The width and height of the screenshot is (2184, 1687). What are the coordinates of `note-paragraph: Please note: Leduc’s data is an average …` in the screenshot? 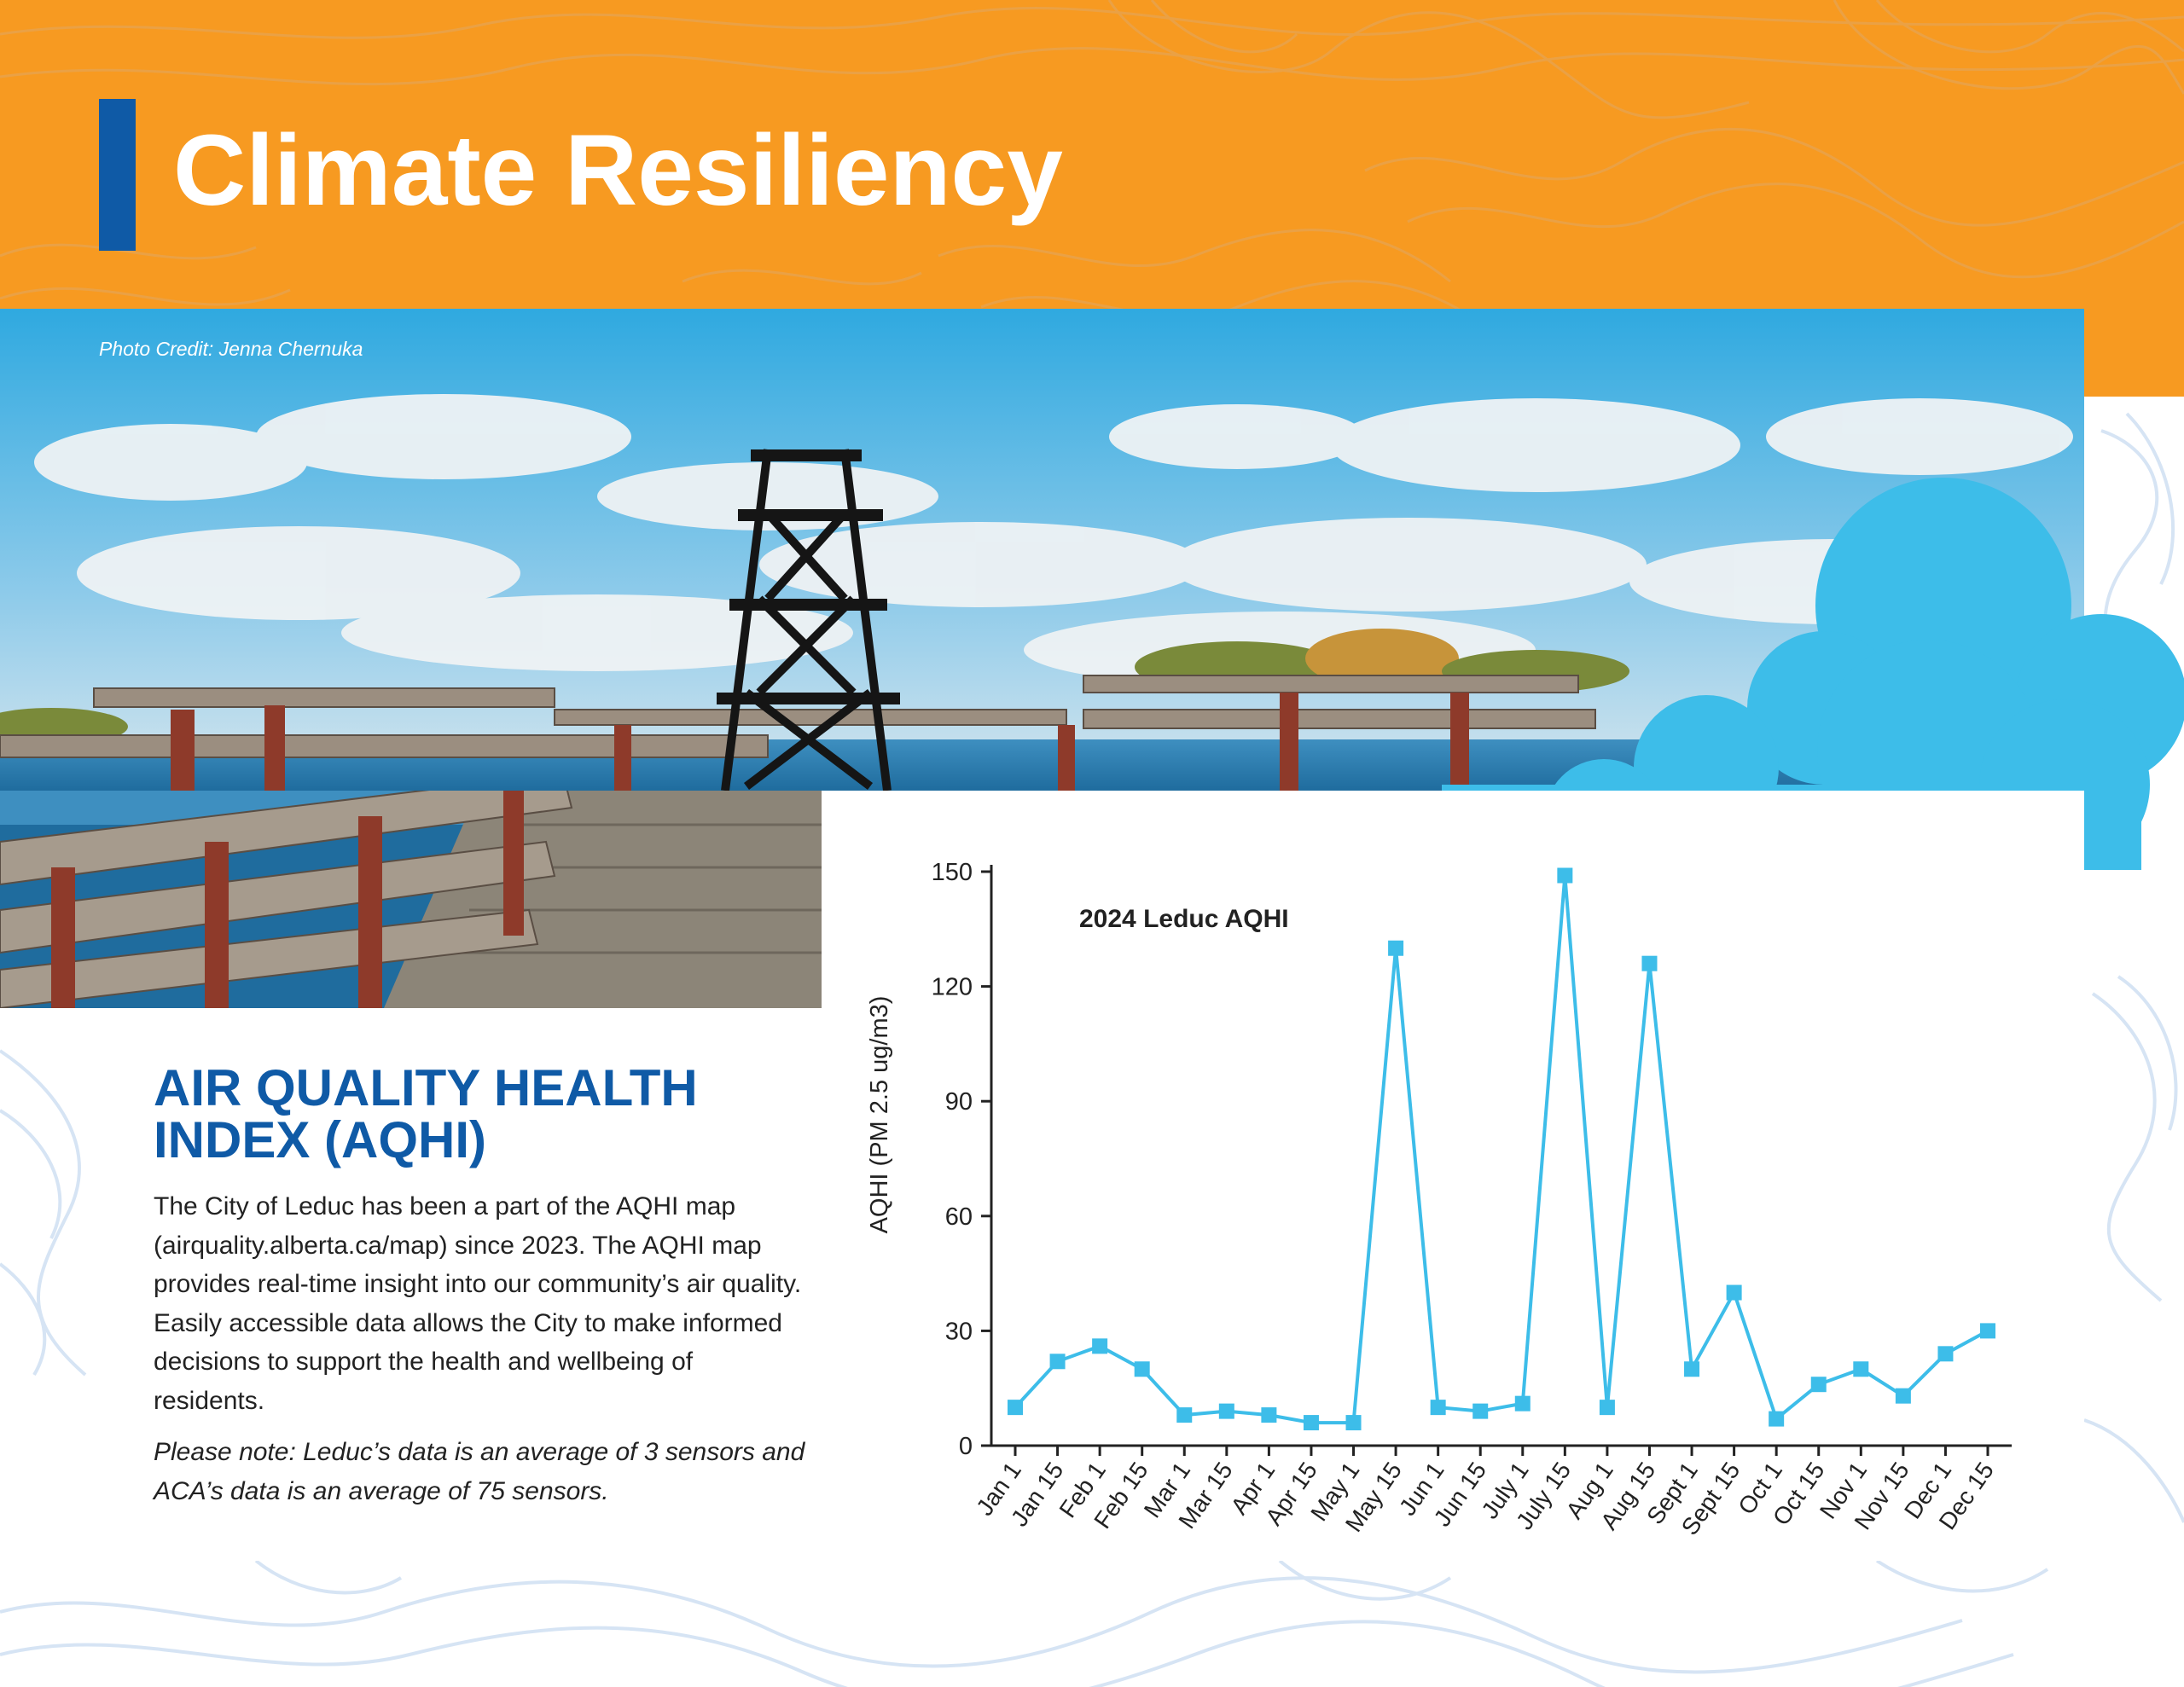 It's located at (480, 1472).